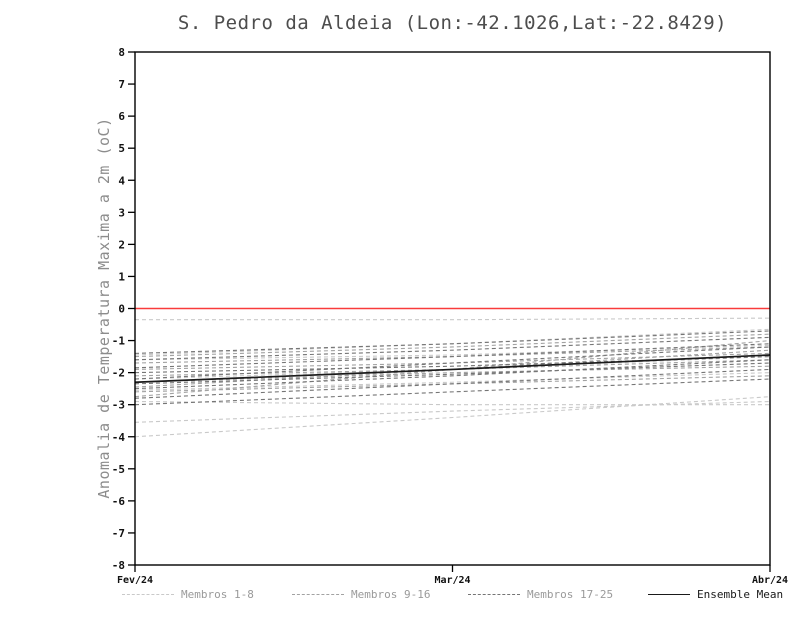 The width and height of the screenshot is (800, 618). I want to click on ensemble-mean-line, so click(452, 369).